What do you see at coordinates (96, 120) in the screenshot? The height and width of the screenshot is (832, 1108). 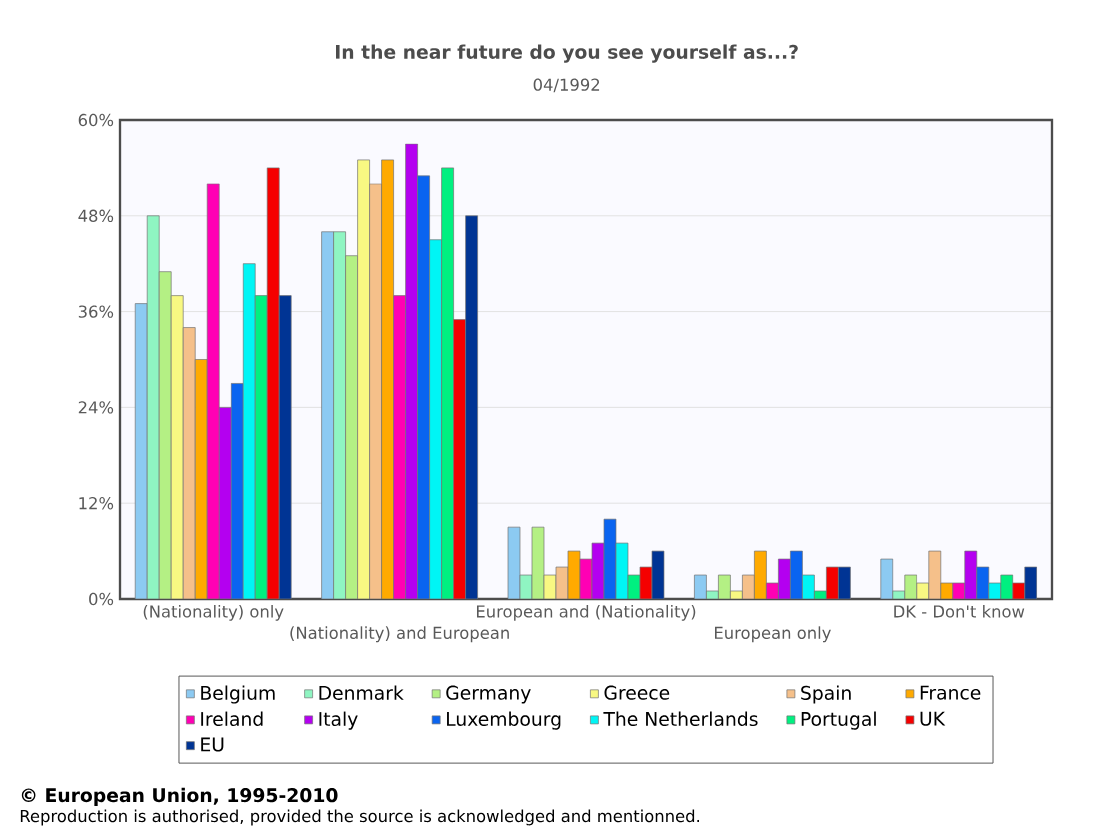 I see `y-tick-label: 60%` at bounding box center [96, 120].